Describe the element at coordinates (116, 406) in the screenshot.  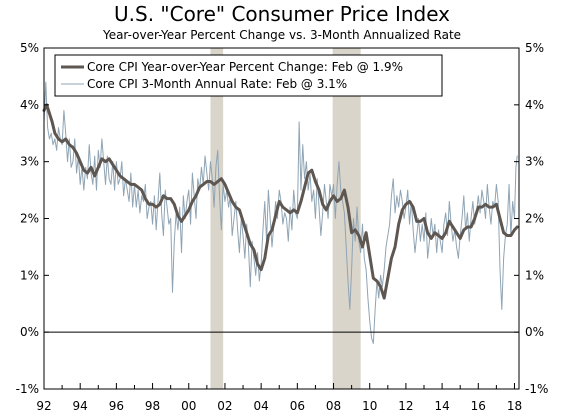
I see `x-tick-label: 96` at that location.